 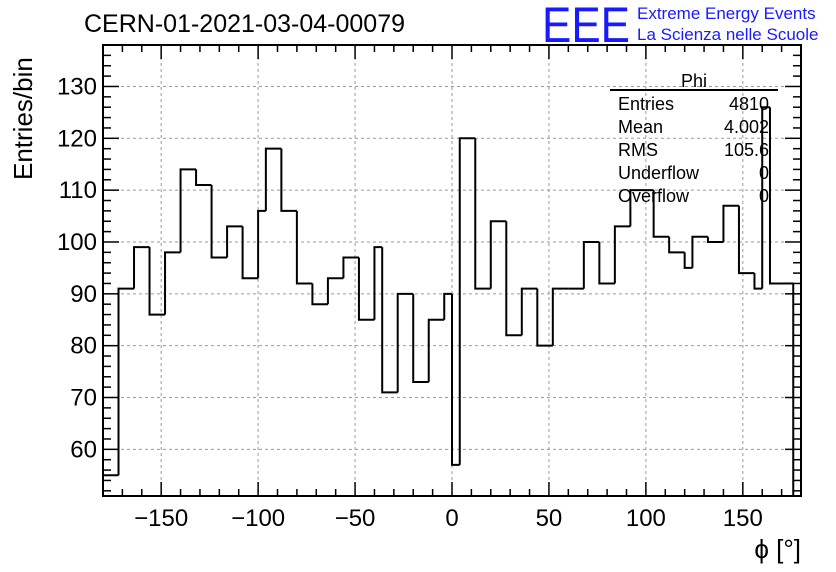 I want to click on x-tick-label: 50, so click(x=549, y=518).